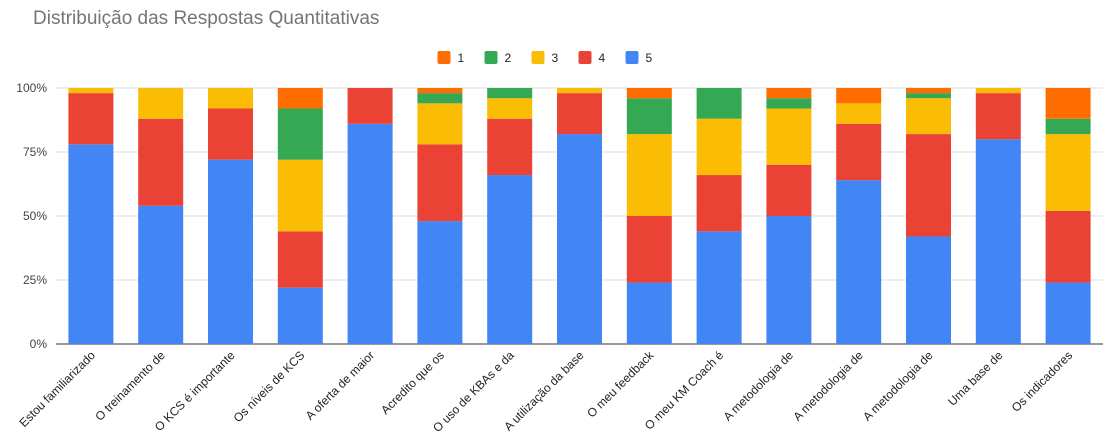 This screenshot has width=1110, height=439. Describe the element at coordinates (340, 385) in the screenshot. I see `x-category-label: A oferta de maior` at that location.